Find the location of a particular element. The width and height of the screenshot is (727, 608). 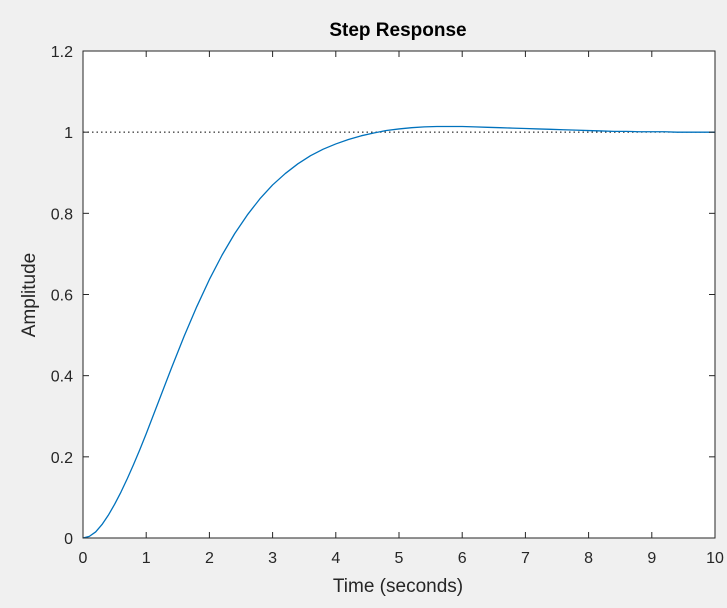

x-tick-label: 2 is located at coordinates (209, 558).